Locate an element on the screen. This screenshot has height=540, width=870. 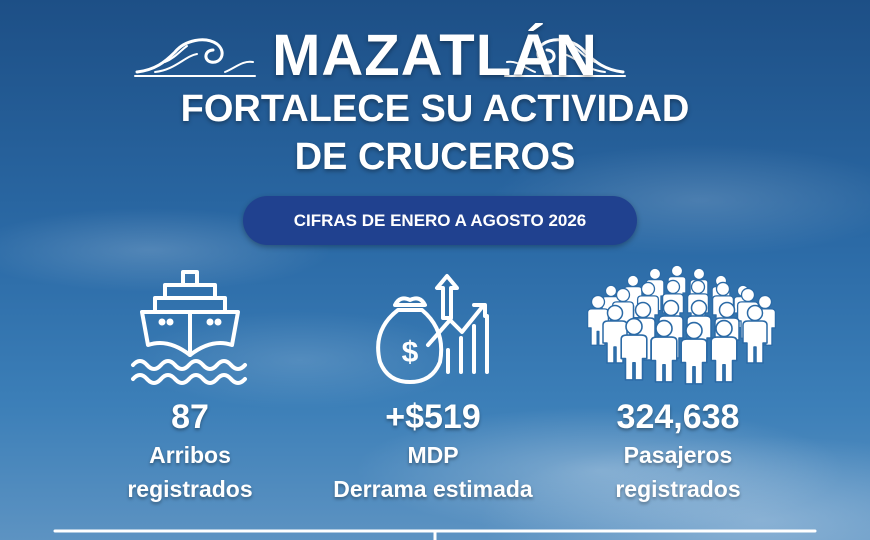
stat-value: 87 is located at coordinates (190, 417).